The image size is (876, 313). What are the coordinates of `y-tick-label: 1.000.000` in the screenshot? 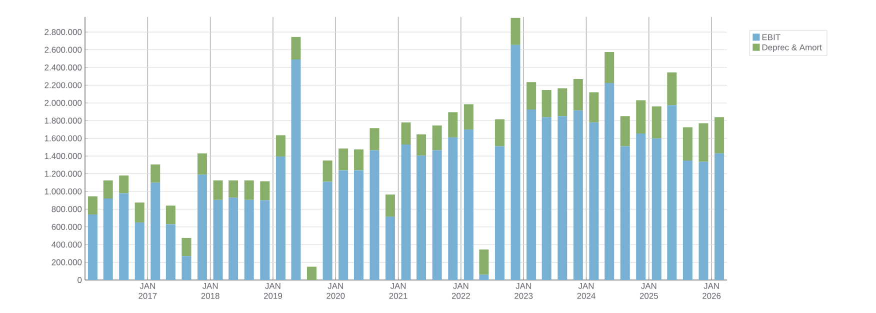 It's located at (63, 191).